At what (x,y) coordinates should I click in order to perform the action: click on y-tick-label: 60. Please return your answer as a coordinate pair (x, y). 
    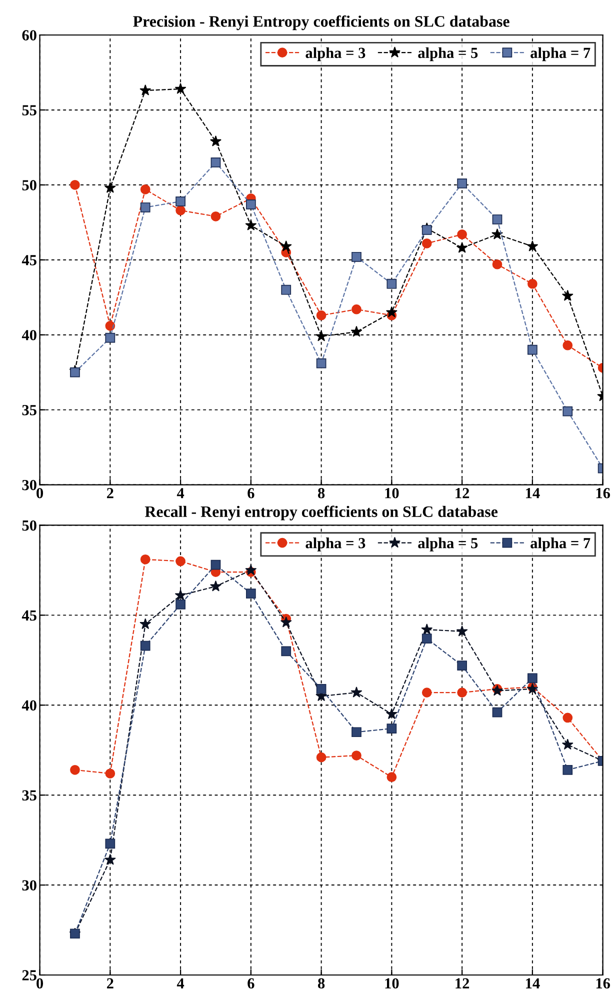
    Looking at the image, I should click on (29, 35).